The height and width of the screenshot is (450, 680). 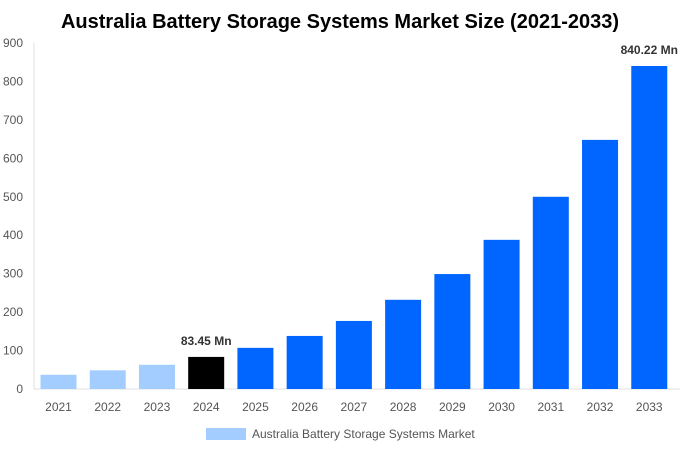 I want to click on bar-2030, so click(x=501, y=314).